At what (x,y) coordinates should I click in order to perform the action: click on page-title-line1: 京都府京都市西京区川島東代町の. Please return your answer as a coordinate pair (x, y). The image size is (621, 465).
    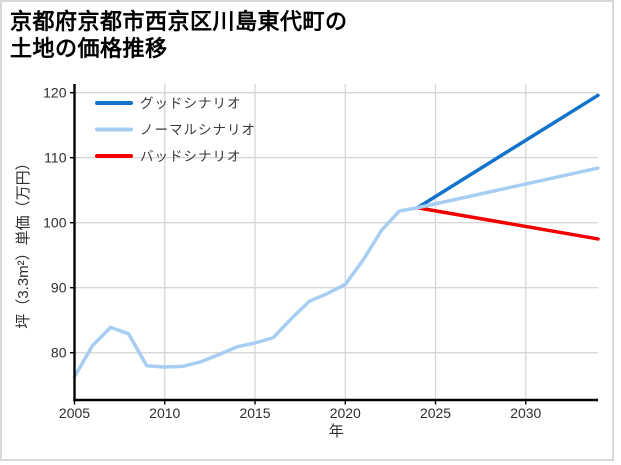
    Looking at the image, I should click on (179, 21).